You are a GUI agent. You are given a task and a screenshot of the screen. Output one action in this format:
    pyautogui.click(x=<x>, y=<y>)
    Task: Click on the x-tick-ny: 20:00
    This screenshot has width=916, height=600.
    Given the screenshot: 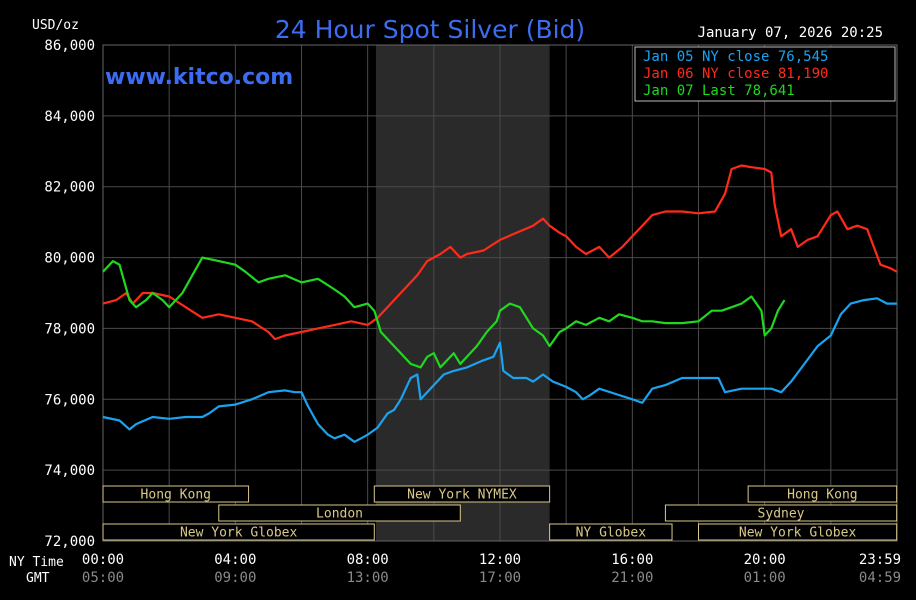 What is the action you would take?
    pyautogui.click(x=765, y=560)
    